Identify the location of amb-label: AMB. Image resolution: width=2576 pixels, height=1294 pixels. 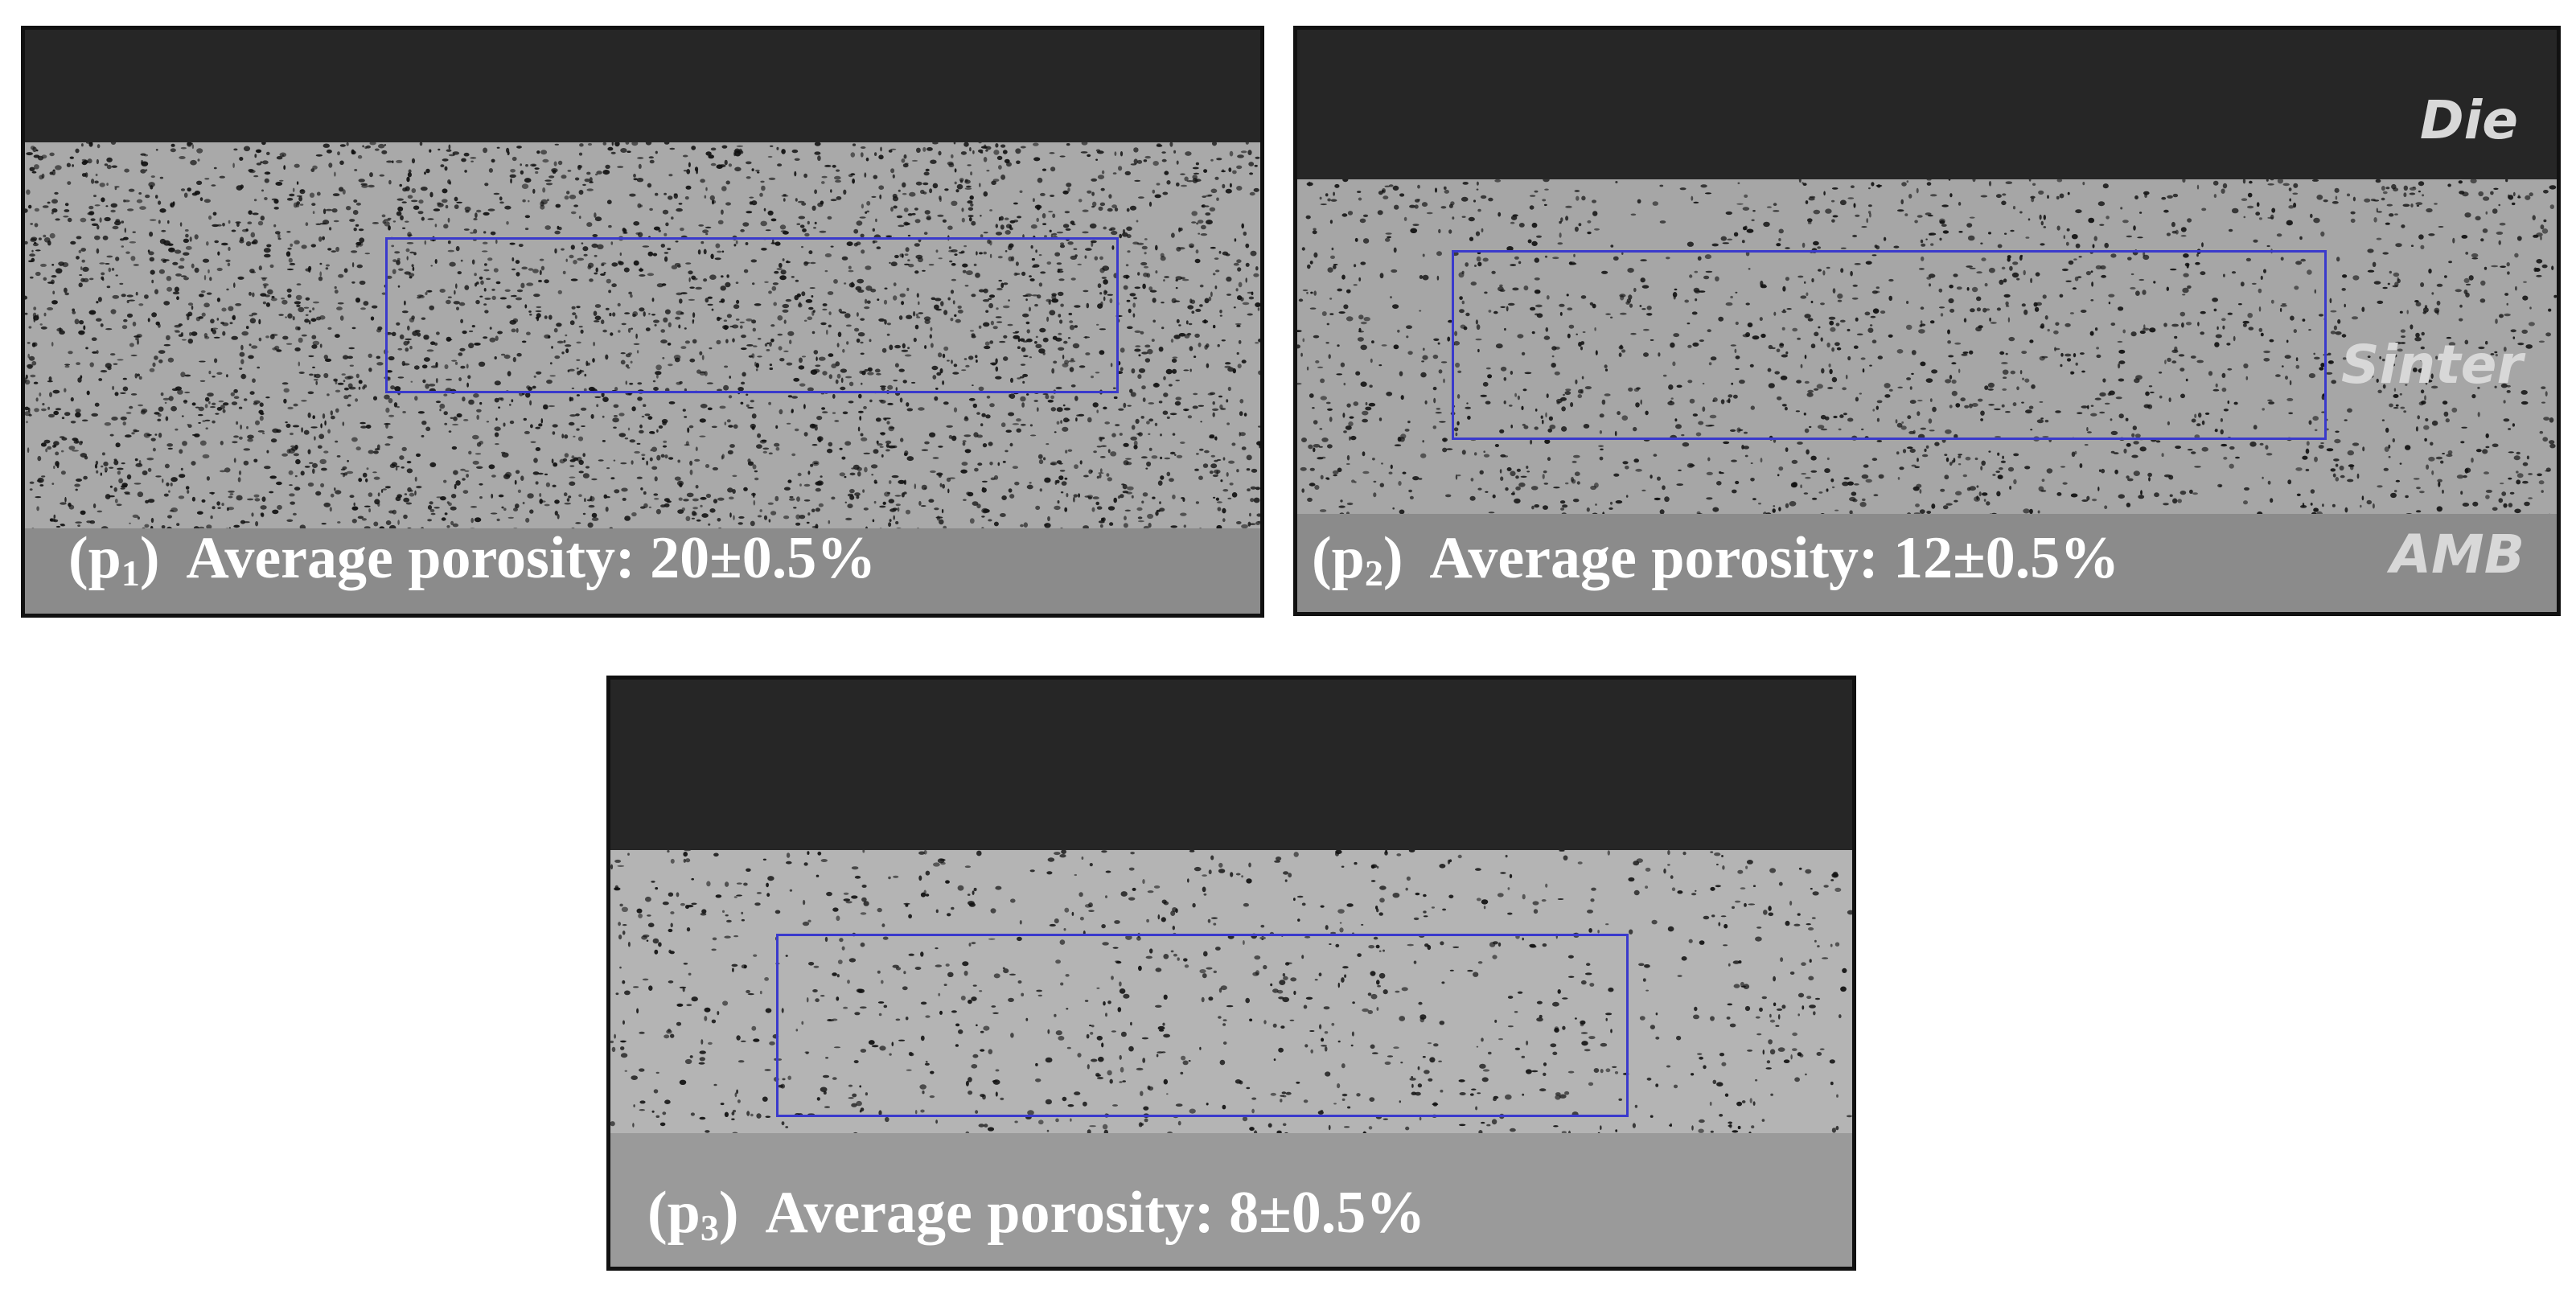
(2457, 554).